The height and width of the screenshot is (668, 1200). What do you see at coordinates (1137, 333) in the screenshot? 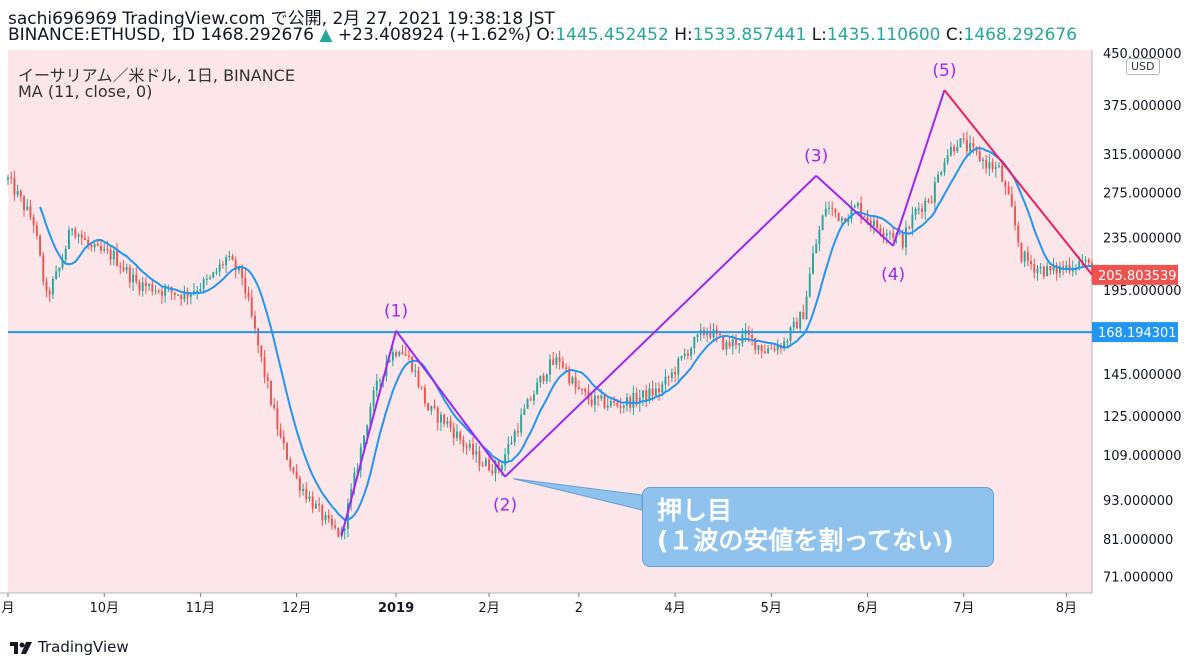
I see `support-price-label: 168.194301` at bounding box center [1137, 333].